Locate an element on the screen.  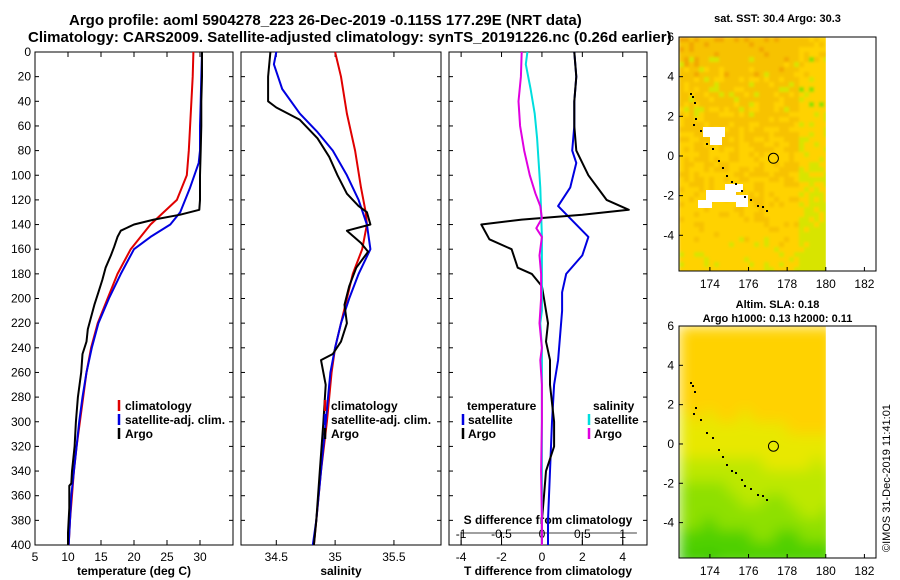
sla-map-frame is located at coordinates (777, 442).